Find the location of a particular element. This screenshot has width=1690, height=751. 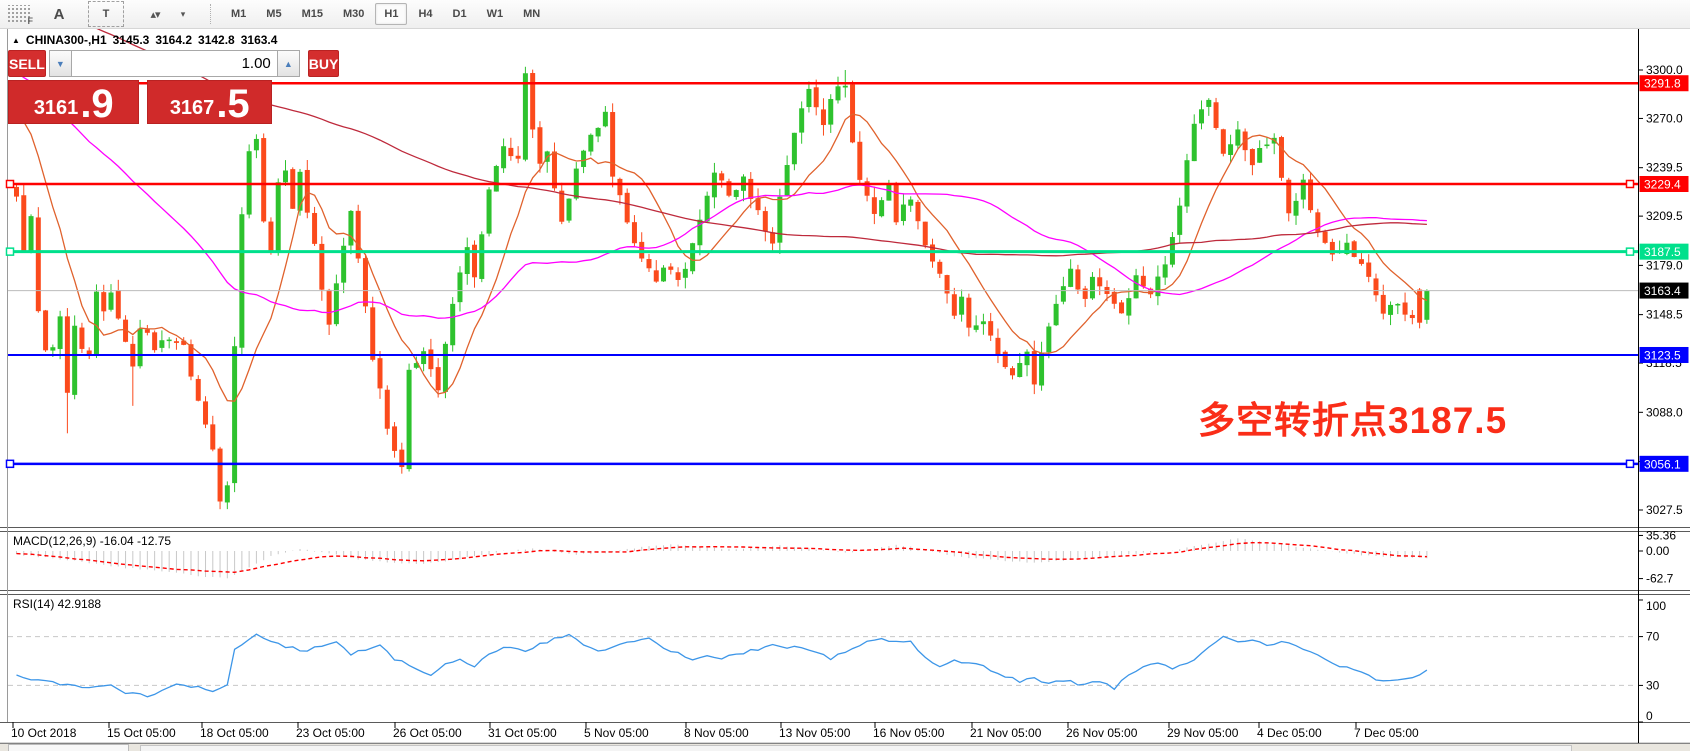

time-axis-label: 16 Nov 05:00 is located at coordinates (909, 733).